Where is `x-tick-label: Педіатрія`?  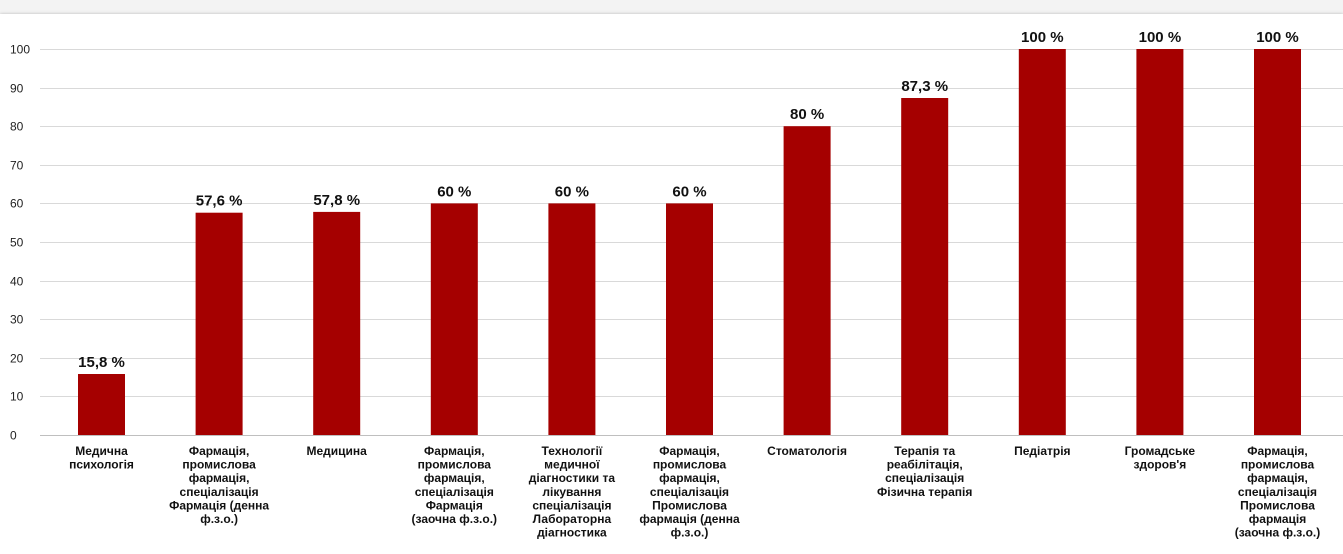 x-tick-label: Педіатрія is located at coordinates (1042, 451).